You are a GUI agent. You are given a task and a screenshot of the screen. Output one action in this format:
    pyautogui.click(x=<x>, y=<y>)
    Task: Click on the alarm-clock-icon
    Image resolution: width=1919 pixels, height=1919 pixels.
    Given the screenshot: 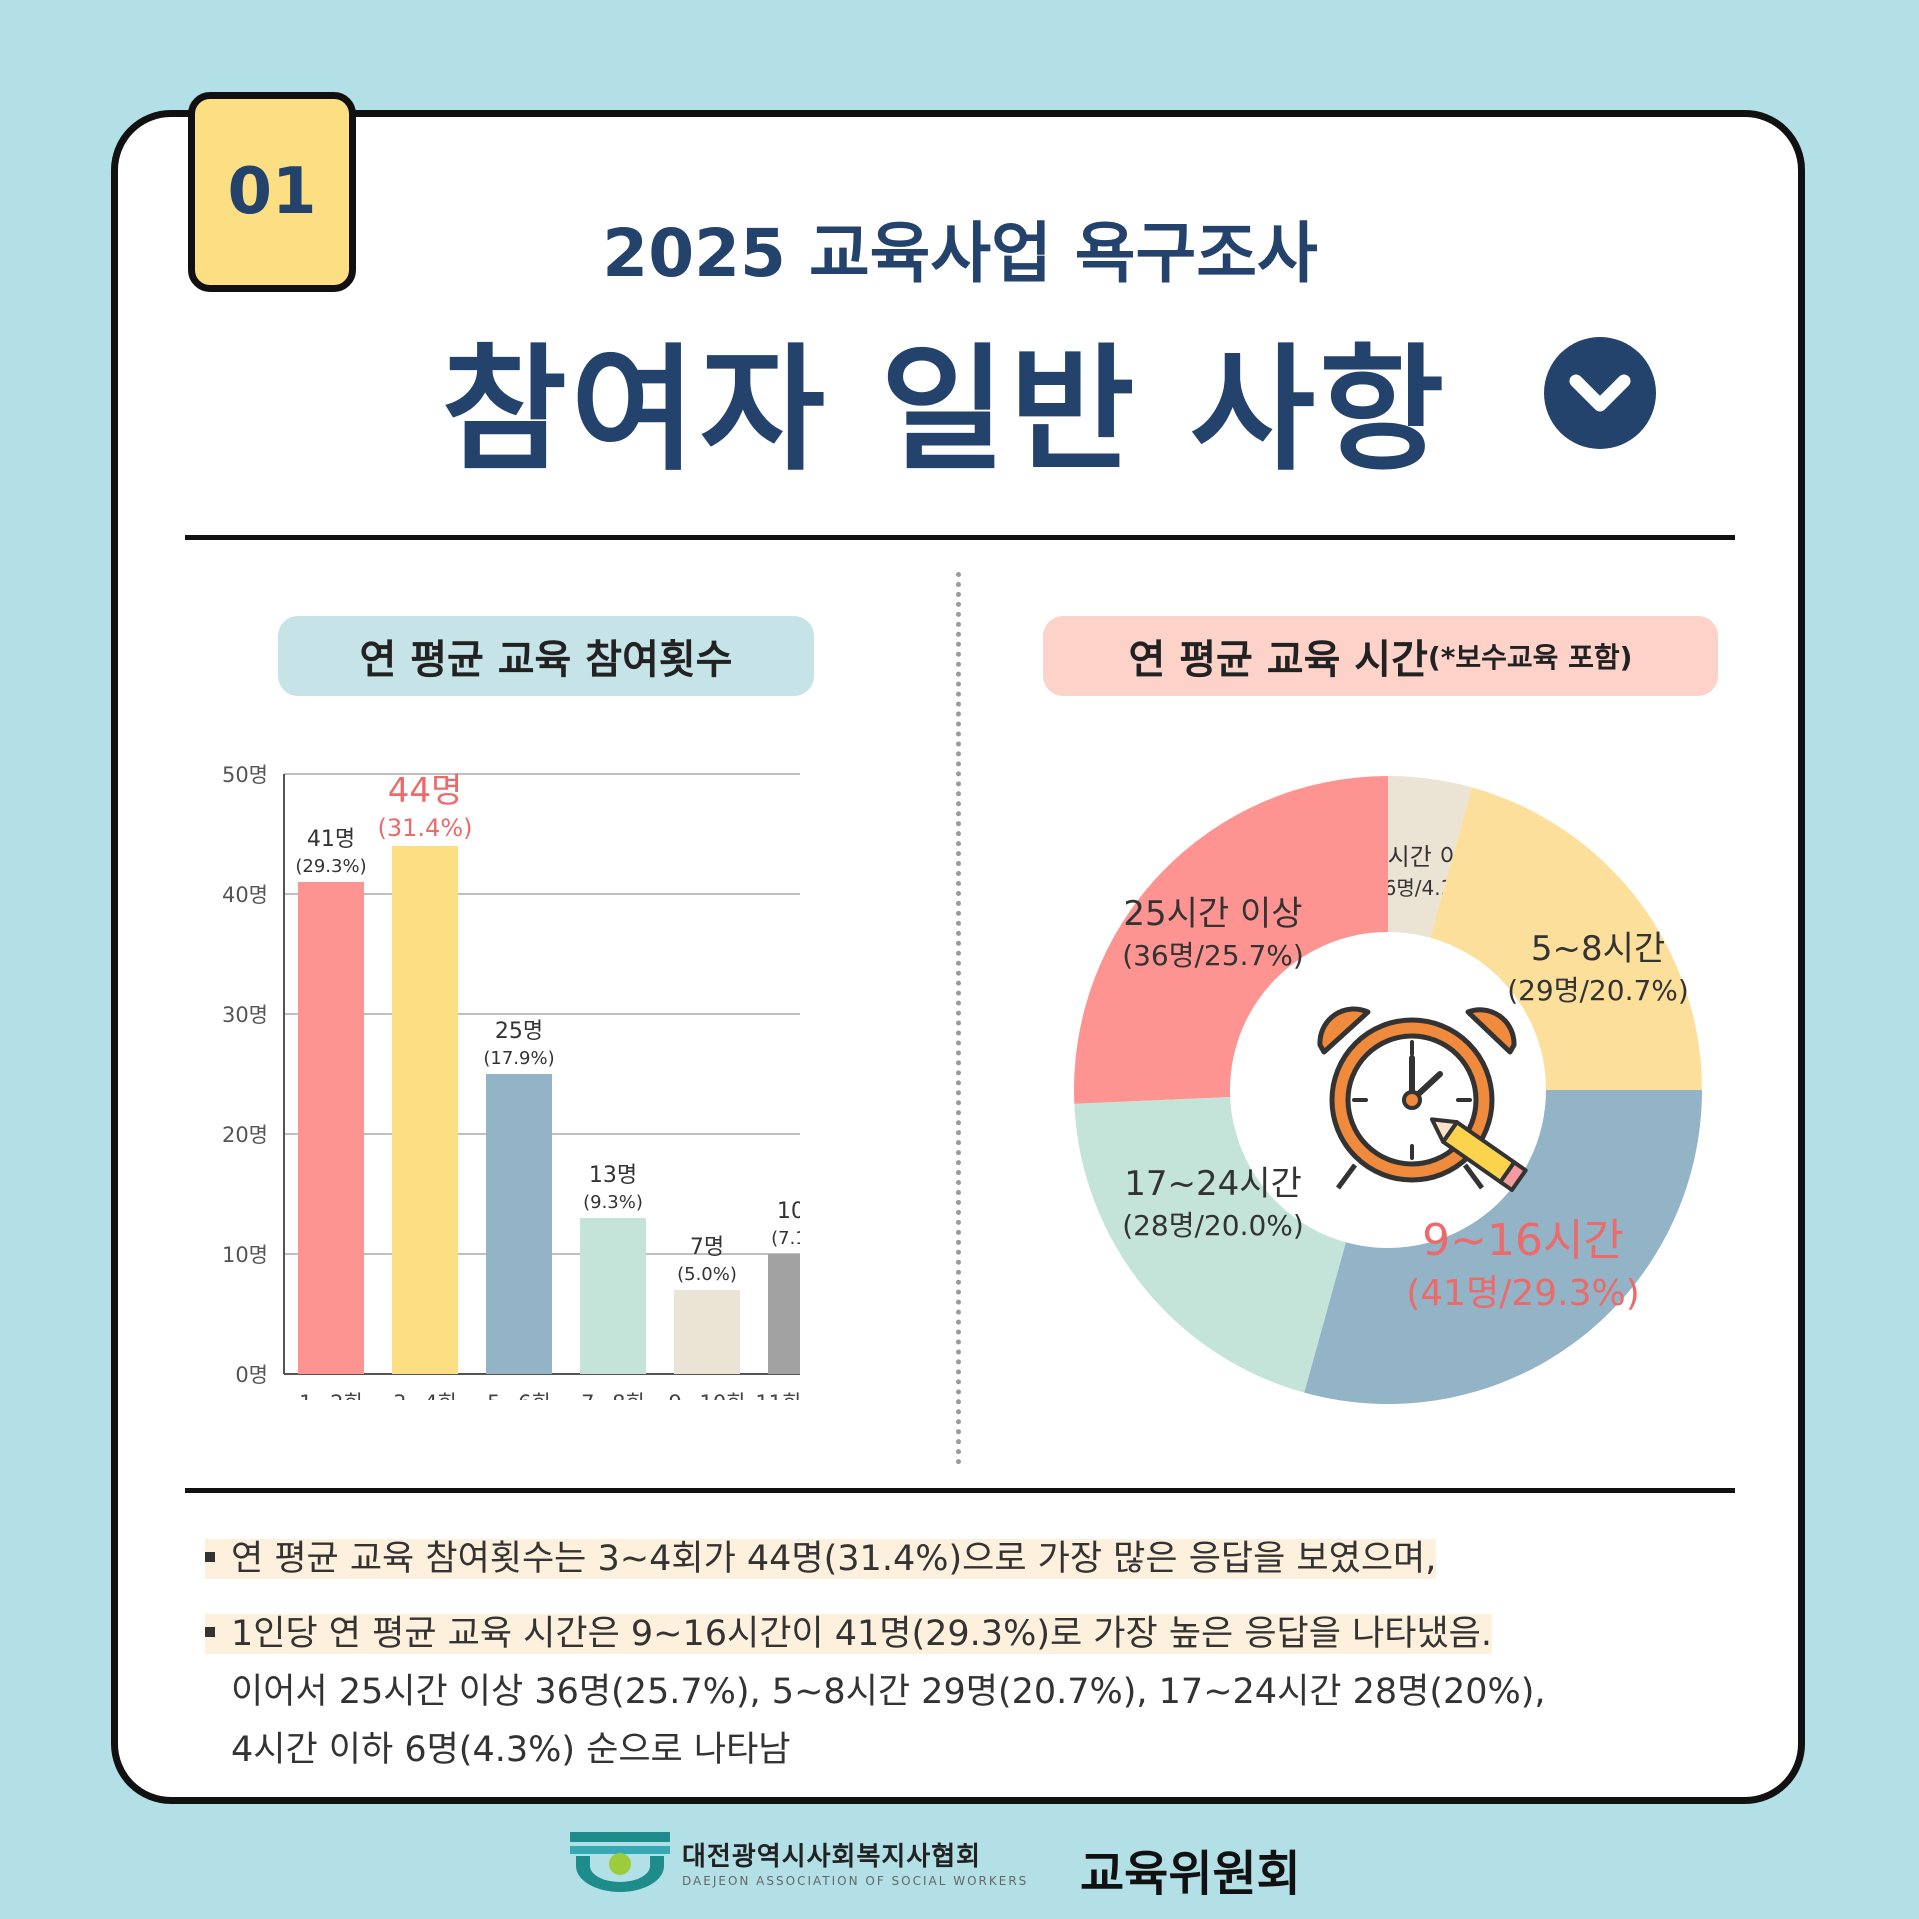 What is the action you would take?
    pyautogui.click(x=1422, y=1099)
    